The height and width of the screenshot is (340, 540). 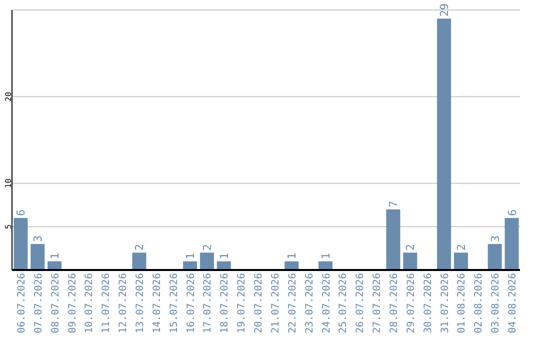 I want to click on data-label: 7, so click(x=393, y=204).